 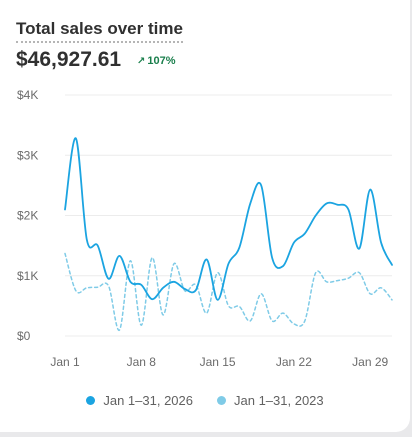 I want to click on change-badge: ↗ 107%, so click(x=156, y=61).